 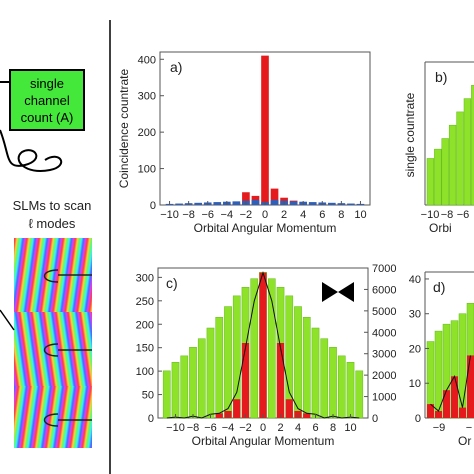 I want to click on x-axis-label: Or, so click(x=464, y=441).